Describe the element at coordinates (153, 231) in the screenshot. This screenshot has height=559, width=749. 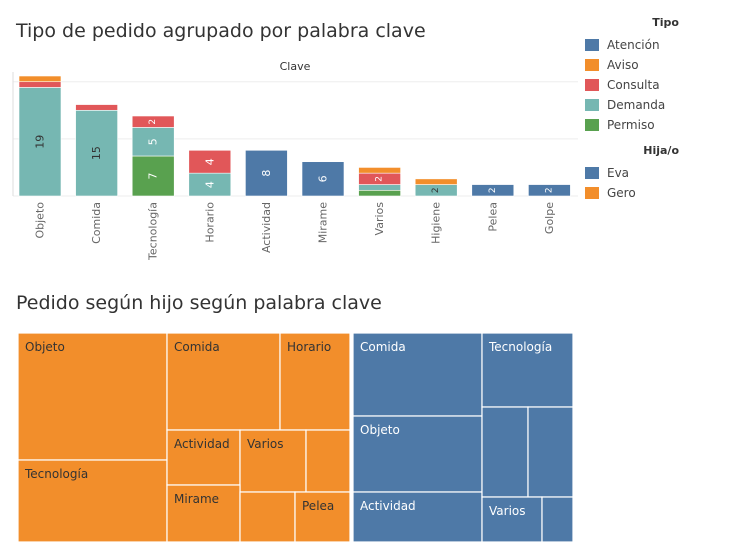
I see `x-tick-label: Tecnología` at that location.